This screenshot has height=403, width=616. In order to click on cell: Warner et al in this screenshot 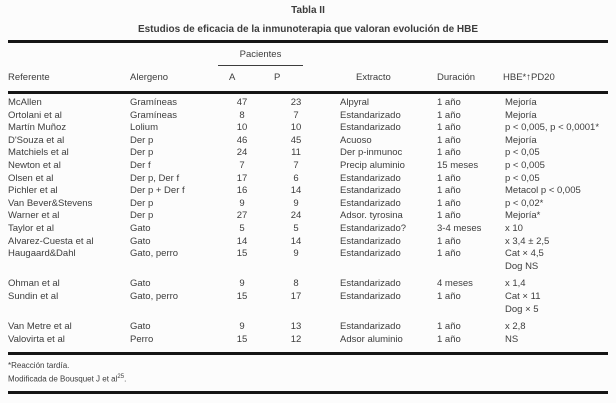, I will do `click(34, 216)`.